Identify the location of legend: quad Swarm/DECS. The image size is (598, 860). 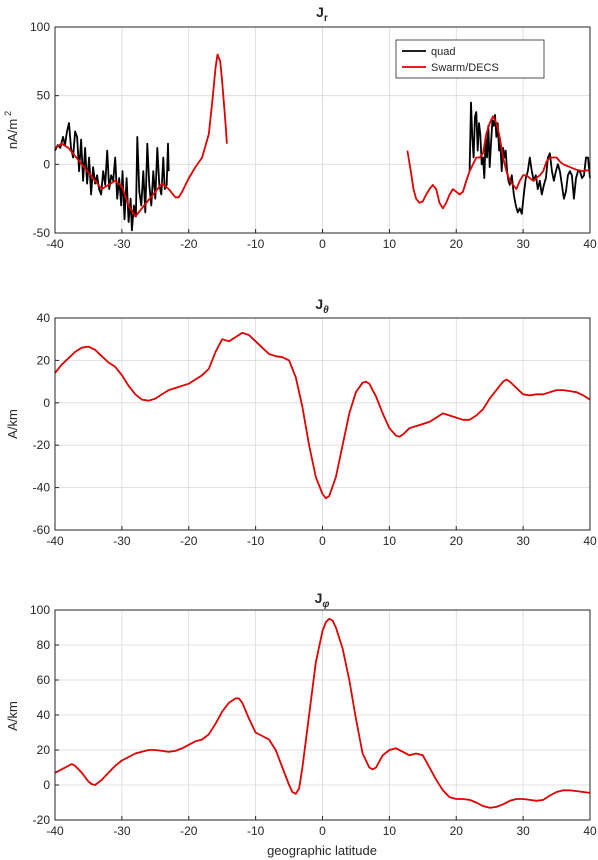
(470, 59).